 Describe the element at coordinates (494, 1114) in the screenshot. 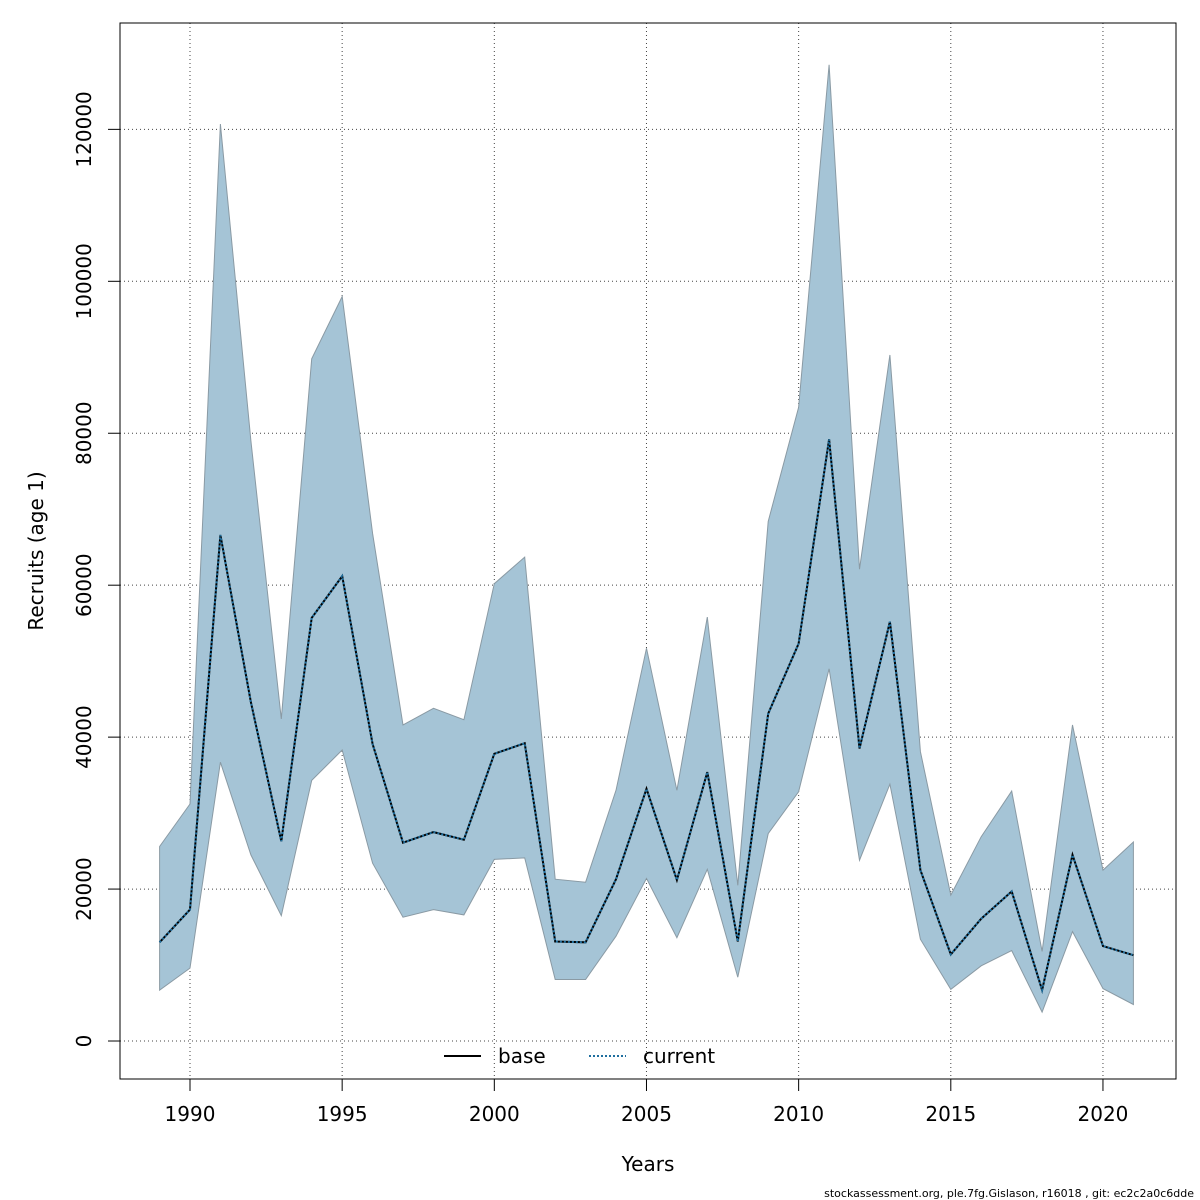

I see `x-tick-label: 2000` at that location.